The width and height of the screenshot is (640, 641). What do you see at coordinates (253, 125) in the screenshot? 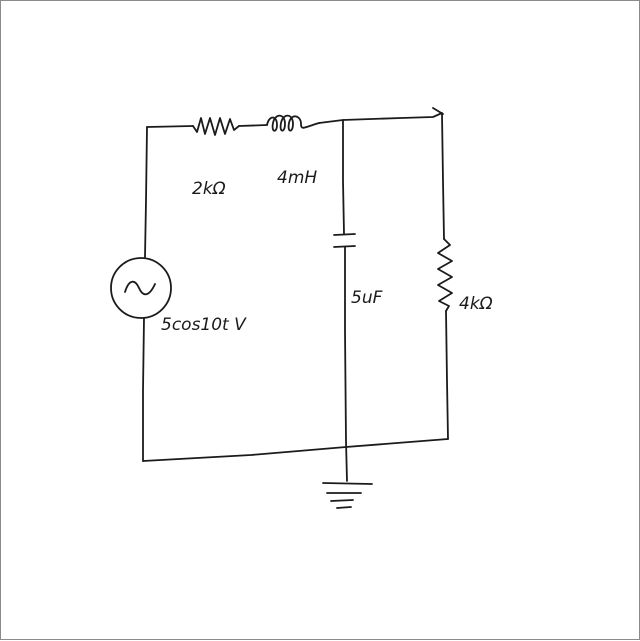
I see `wire-top-mid` at bounding box center [253, 125].